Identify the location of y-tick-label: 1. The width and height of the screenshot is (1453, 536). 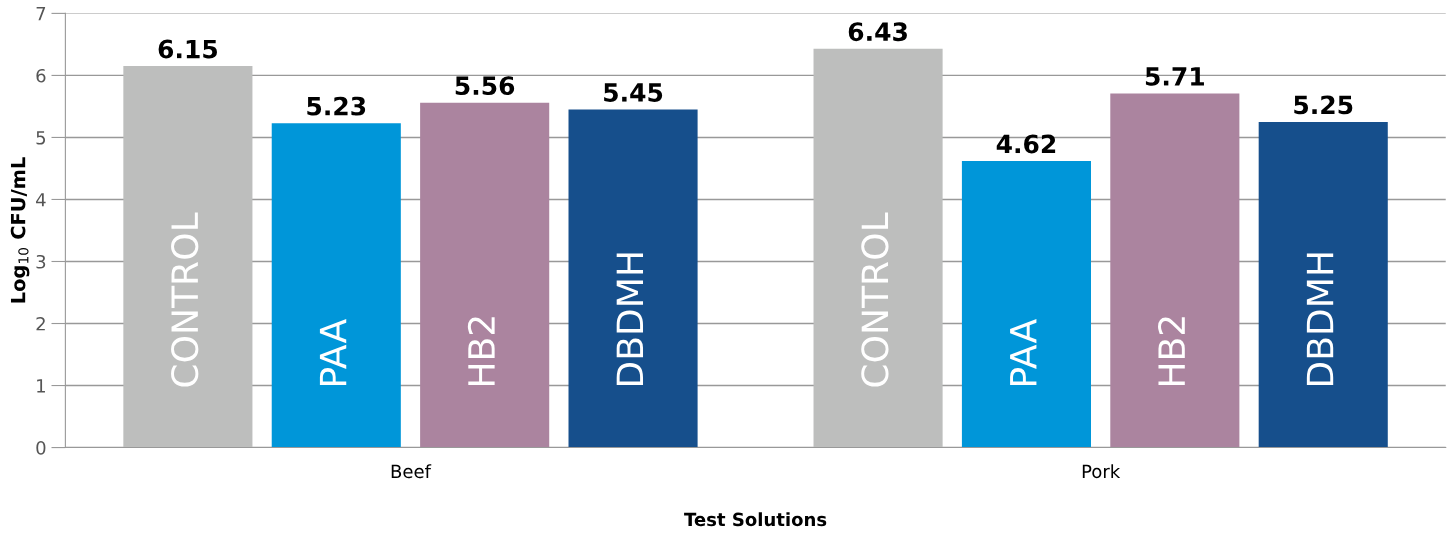
(41, 386).